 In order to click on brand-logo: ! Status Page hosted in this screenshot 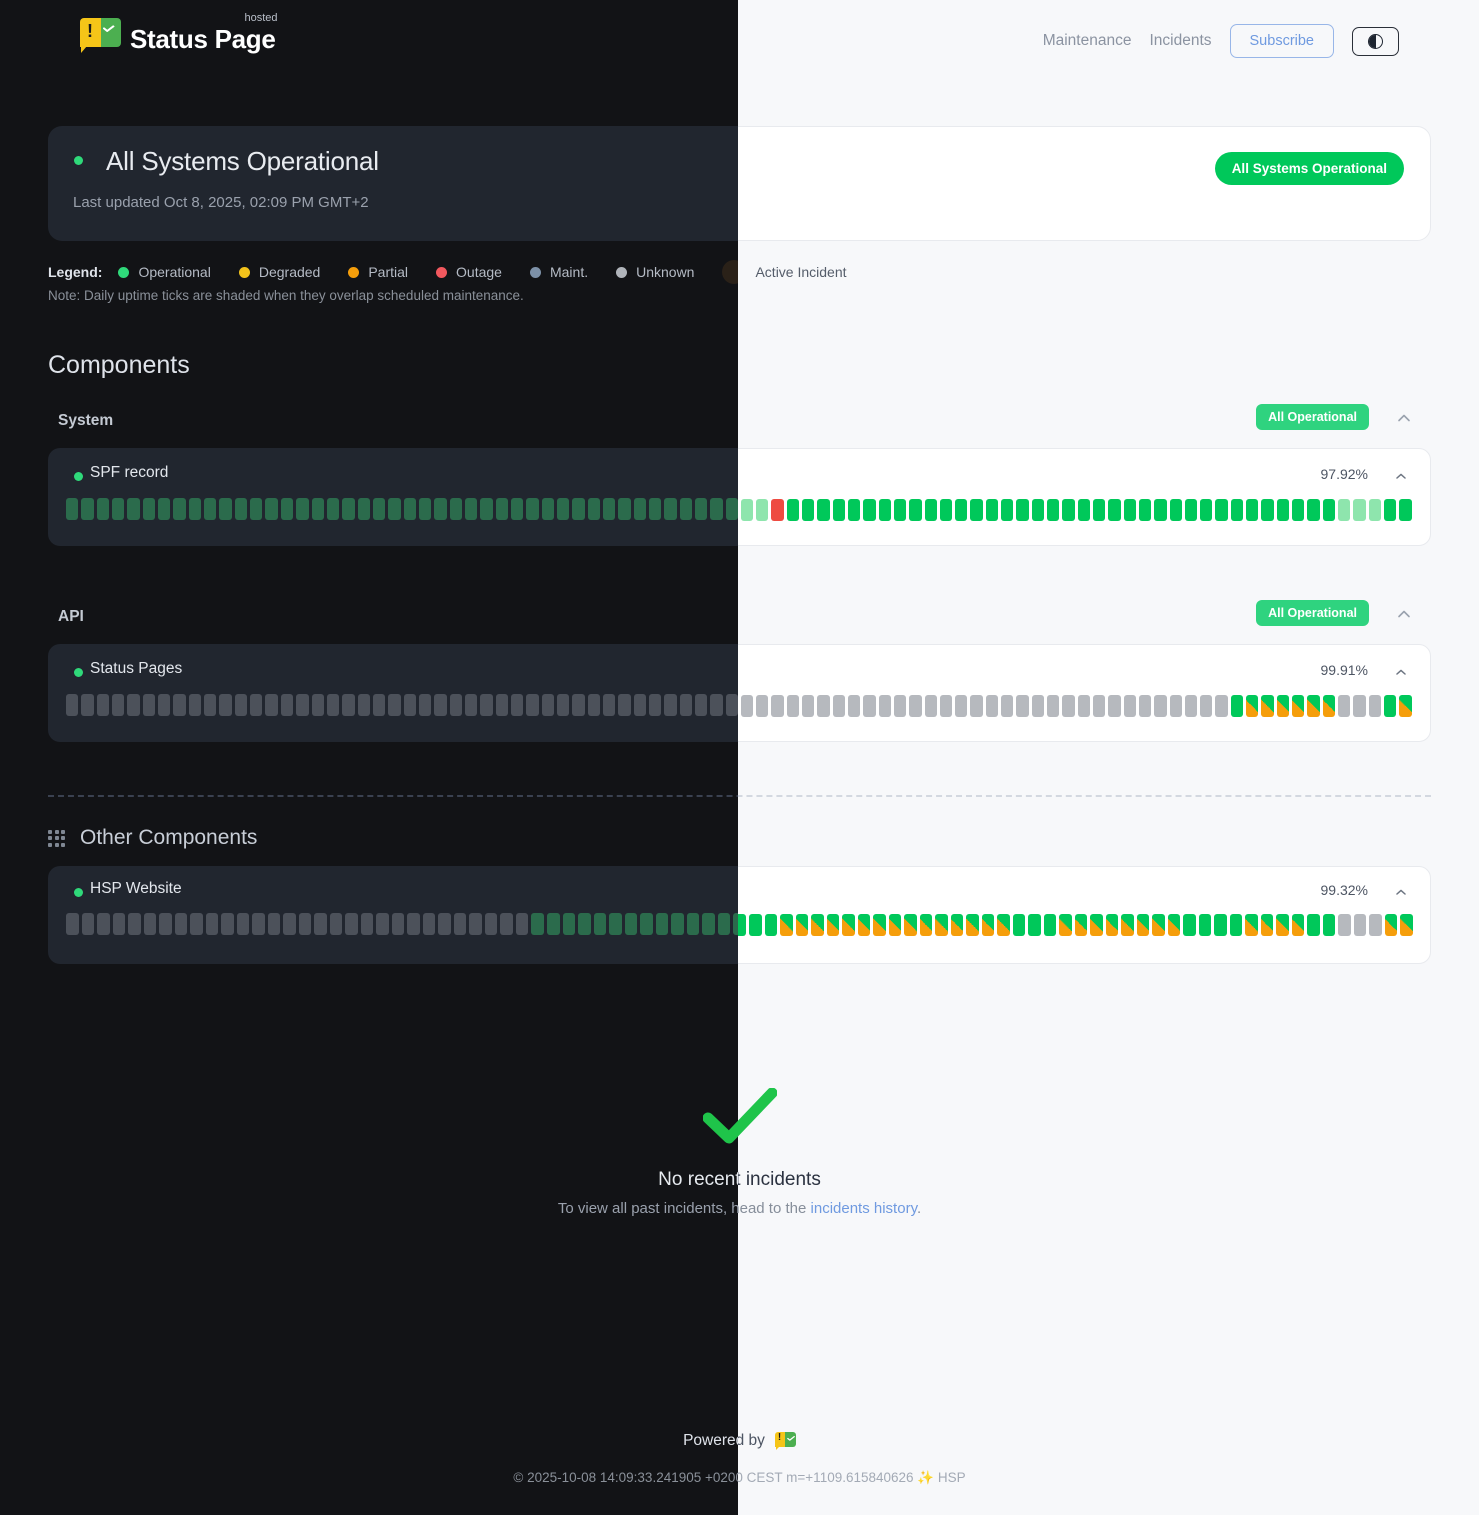, I will do `click(179, 33)`.